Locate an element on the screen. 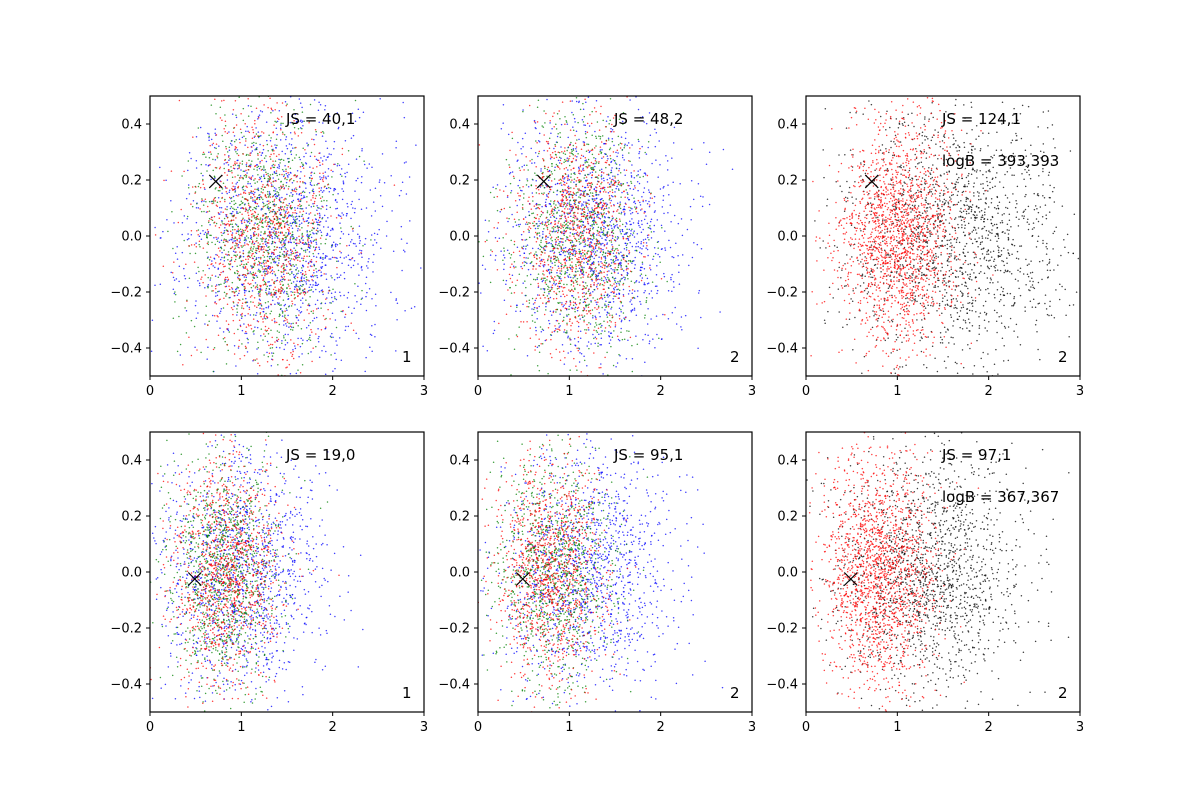 This screenshot has width=1200, height=800. x-tick-label: 3 is located at coordinates (424, 391).